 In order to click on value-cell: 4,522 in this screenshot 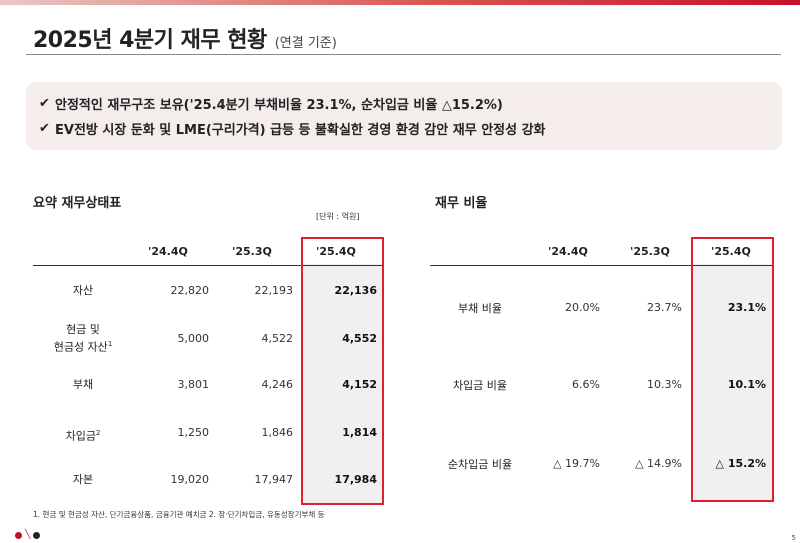, I will do `click(277, 338)`.